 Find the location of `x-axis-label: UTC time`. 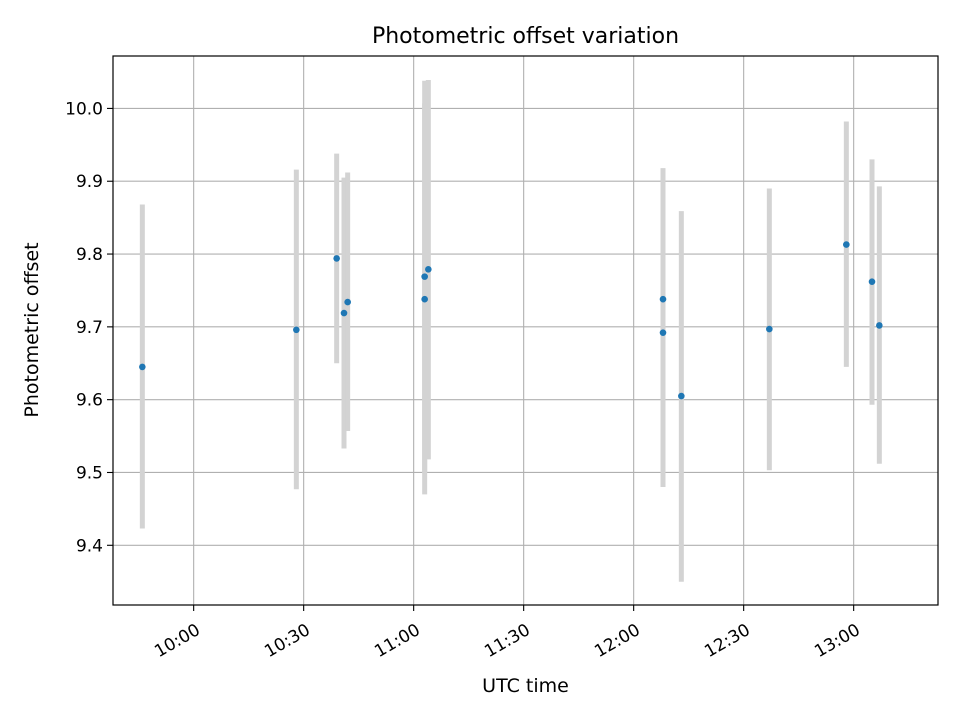

x-axis-label: UTC time is located at coordinates (525, 686).